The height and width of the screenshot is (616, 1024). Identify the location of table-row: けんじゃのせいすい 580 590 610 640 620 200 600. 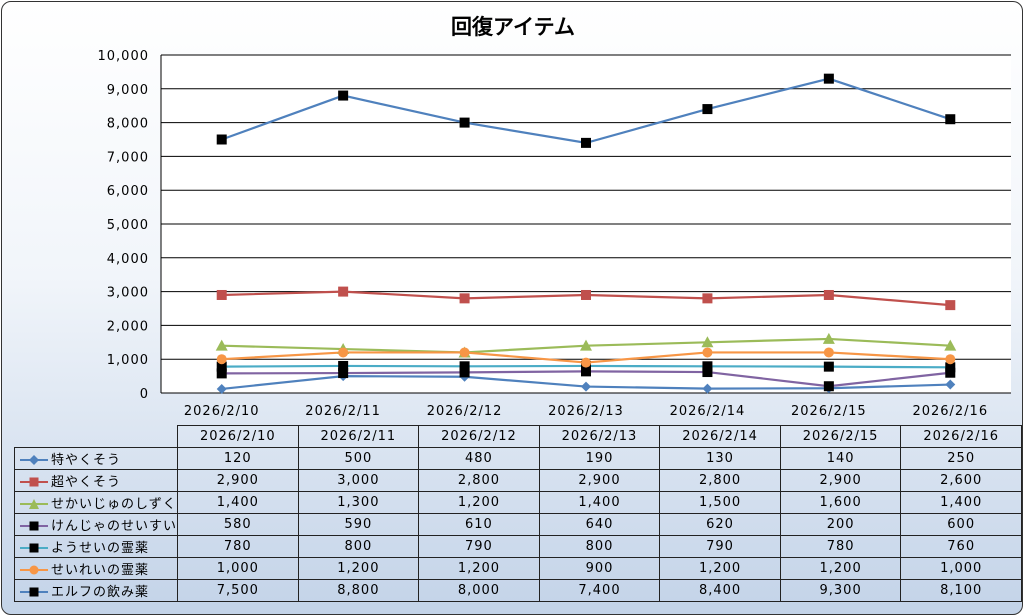
(517, 524).